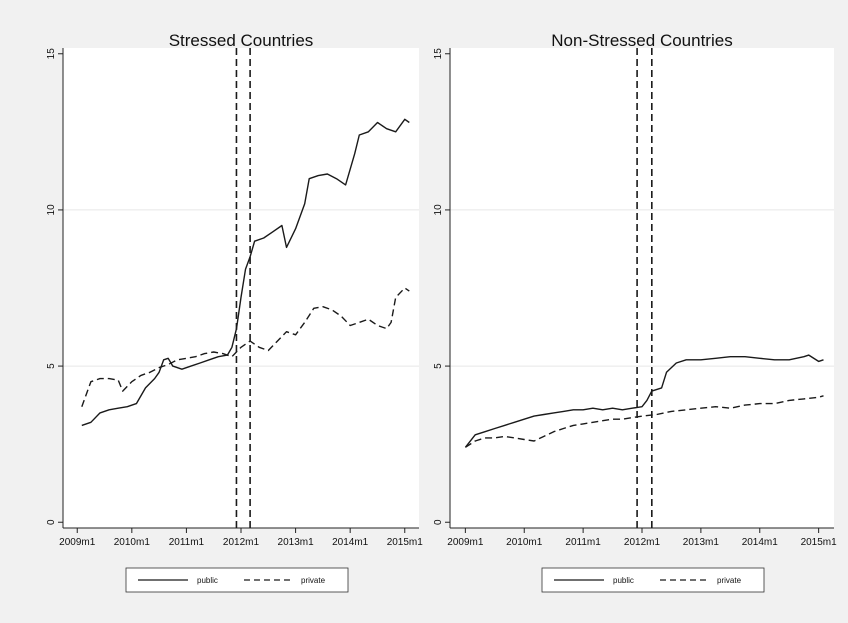 This screenshot has height=623, width=848. Describe the element at coordinates (241, 40) in the screenshot. I see `chart-title: Stressed Countries` at that location.